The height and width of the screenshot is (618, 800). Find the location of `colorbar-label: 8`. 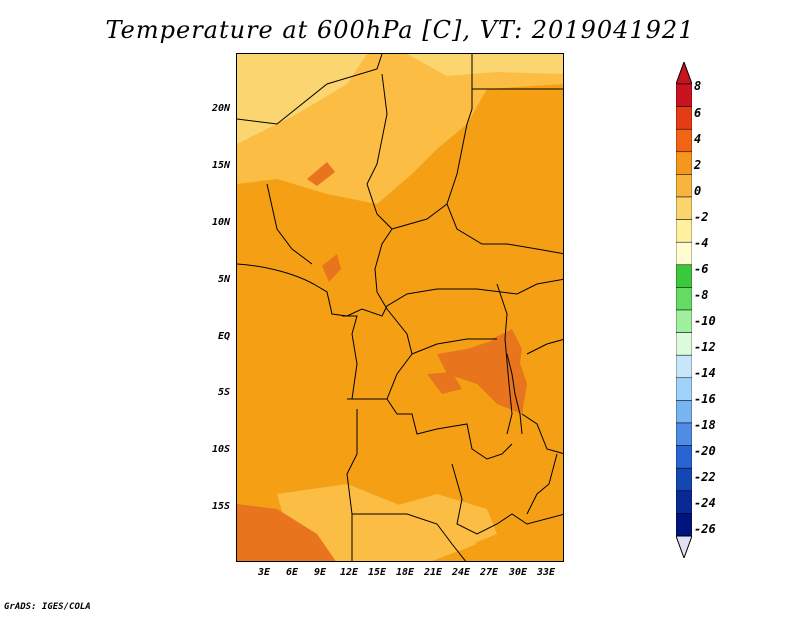

colorbar-label: 8 is located at coordinates (698, 86).